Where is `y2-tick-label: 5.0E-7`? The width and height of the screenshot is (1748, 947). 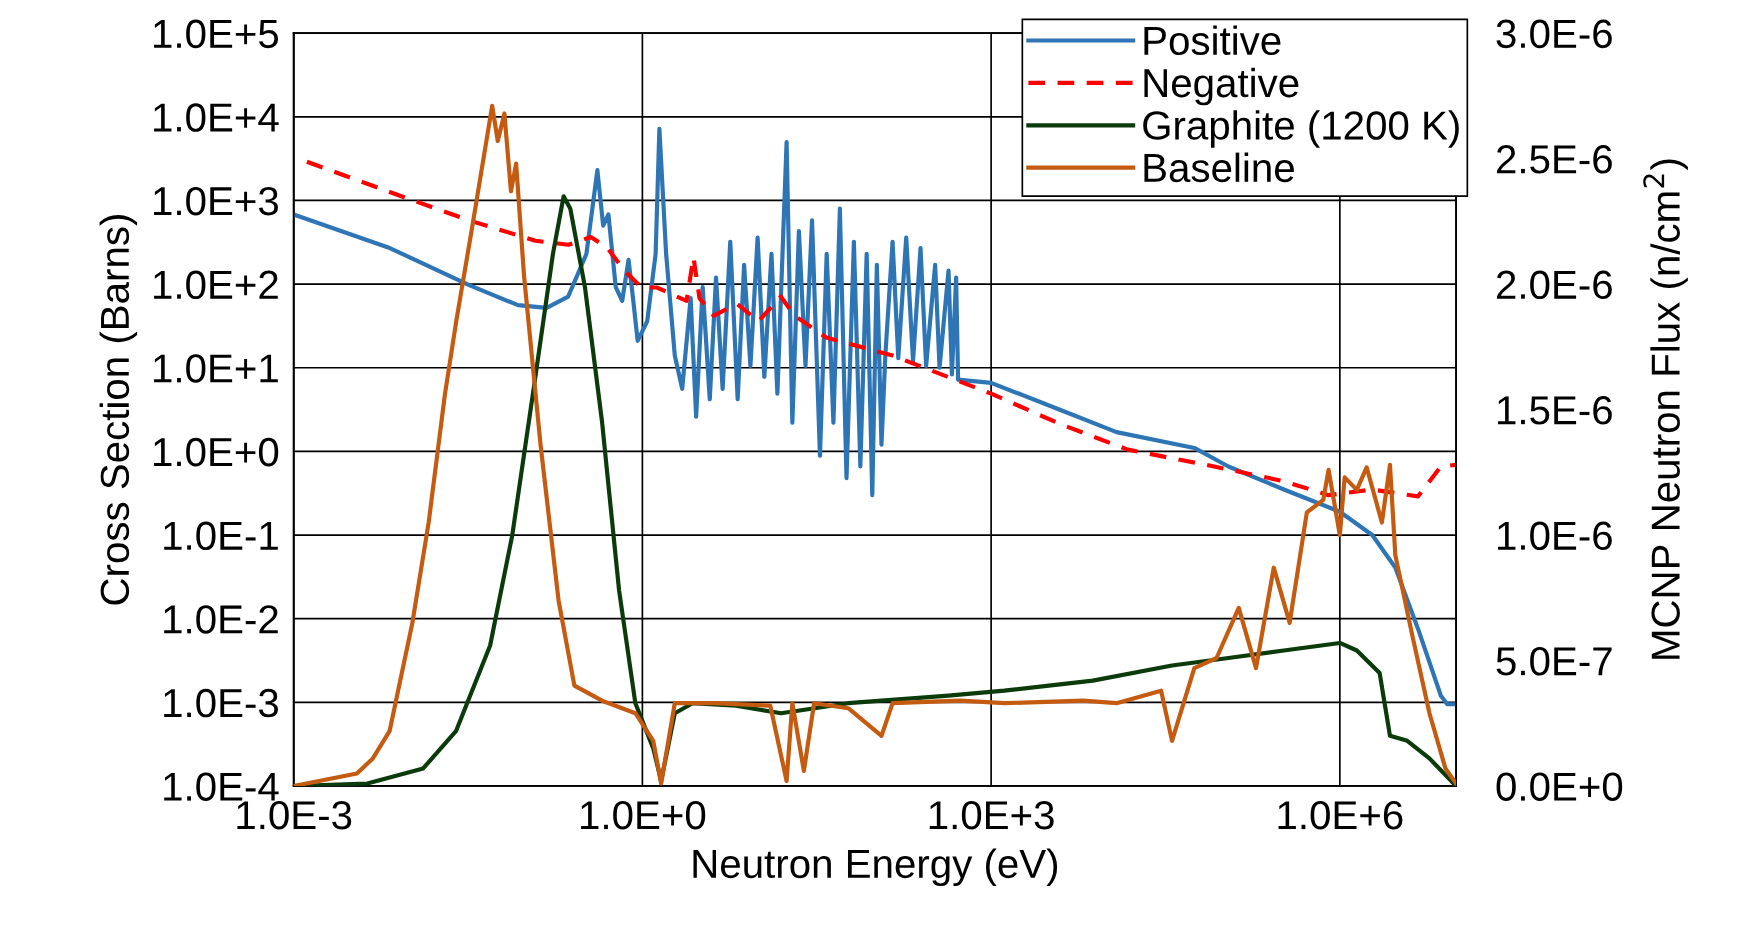
y2-tick-label: 5.0E-7 is located at coordinates (1554, 661).